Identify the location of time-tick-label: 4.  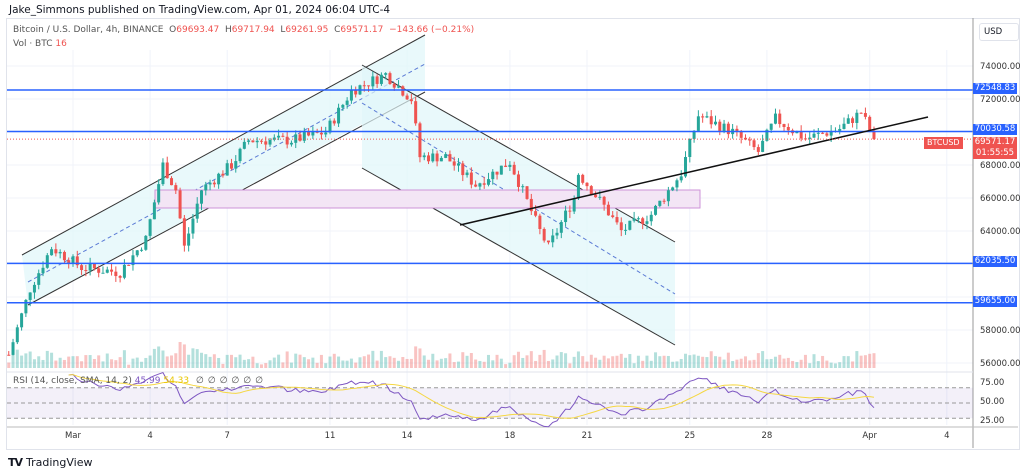
(150, 436).